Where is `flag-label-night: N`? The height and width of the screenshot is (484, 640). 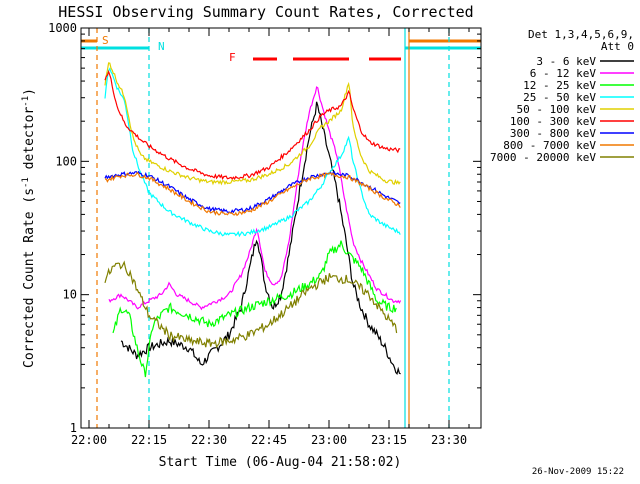
flag-label-night: N is located at coordinates (161, 46).